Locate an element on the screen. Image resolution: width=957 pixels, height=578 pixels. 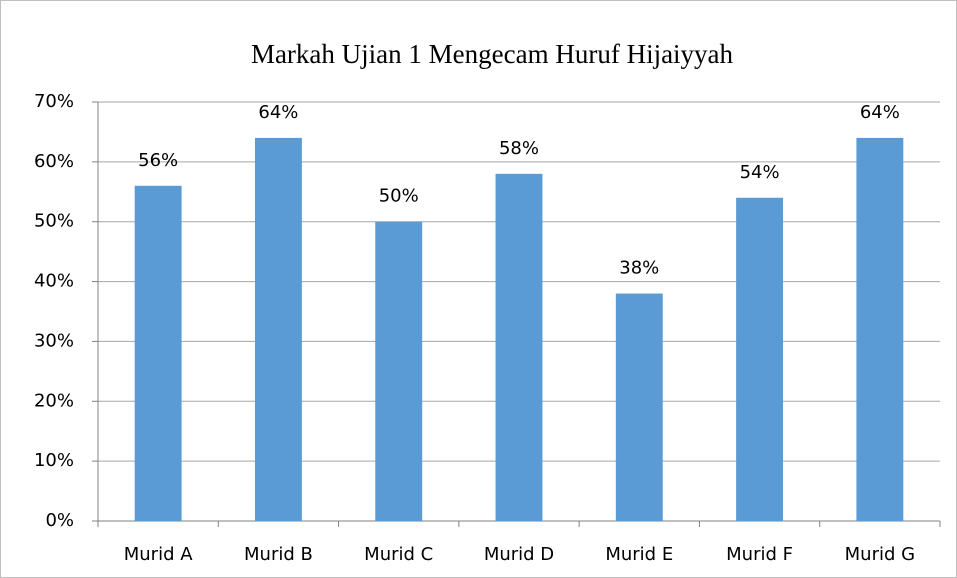
x-tick-label: Murid E is located at coordinates (639, 554).